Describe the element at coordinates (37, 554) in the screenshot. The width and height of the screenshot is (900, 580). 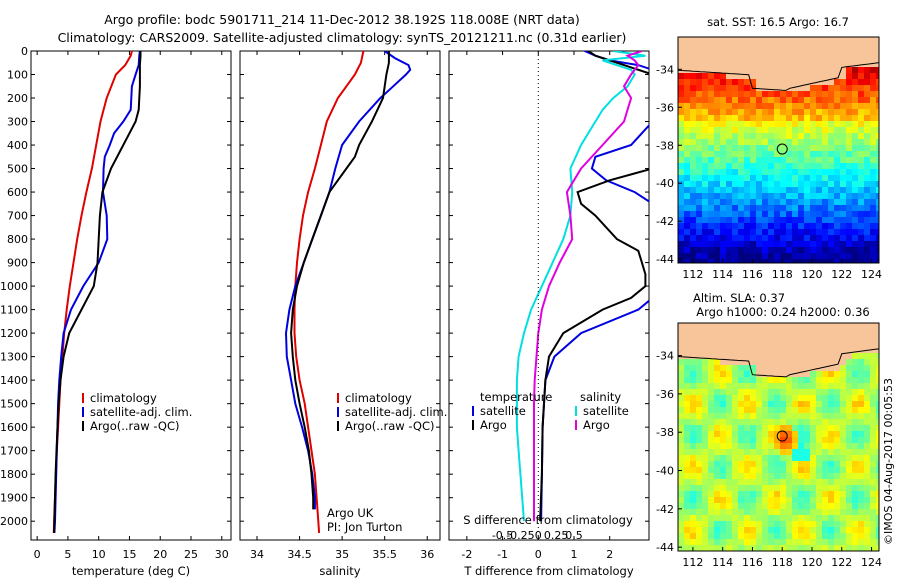
I see `temperature-xtick-label: 0` at that location.